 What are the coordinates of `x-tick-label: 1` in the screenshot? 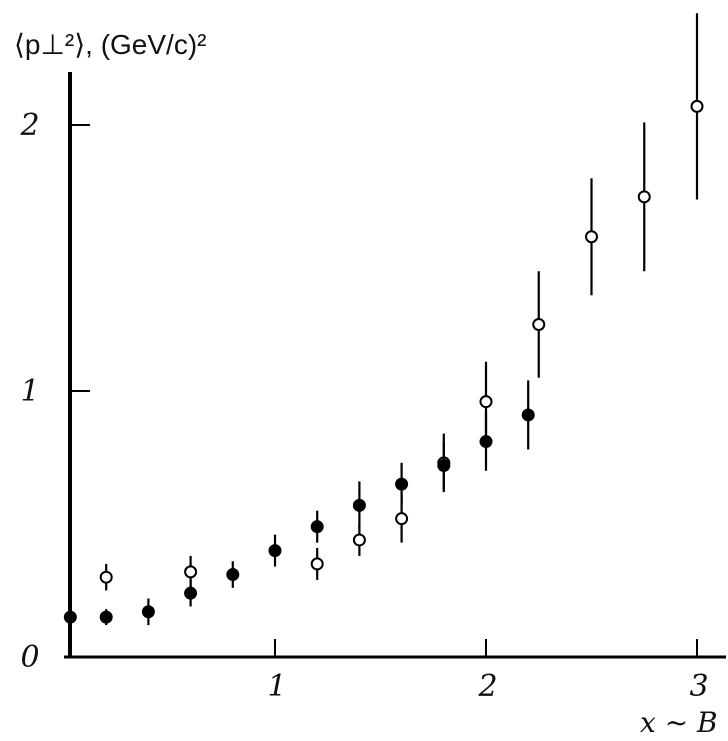 It's located at (276, 686).